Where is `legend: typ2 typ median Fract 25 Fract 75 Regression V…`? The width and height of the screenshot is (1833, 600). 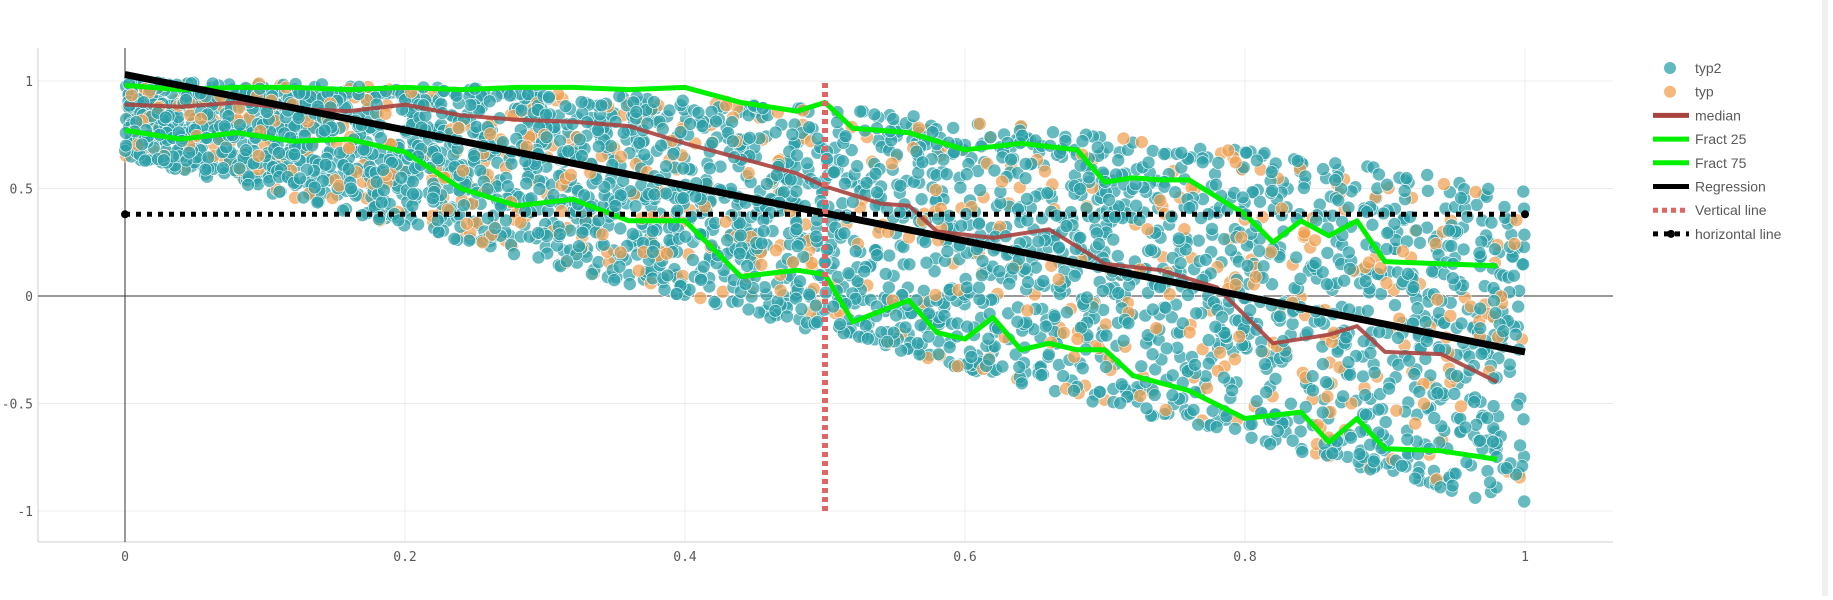 legend: typ2 typ median Fract 25 Fract 75 Regression V… is located at coordinates (1717, 151).